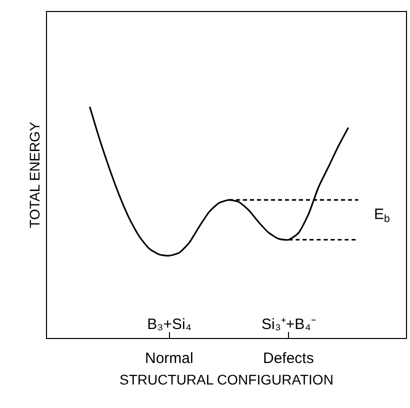  Describe the element at coordinates (288, 358) in the screenshot. I see `annotation: Defects` at that location.